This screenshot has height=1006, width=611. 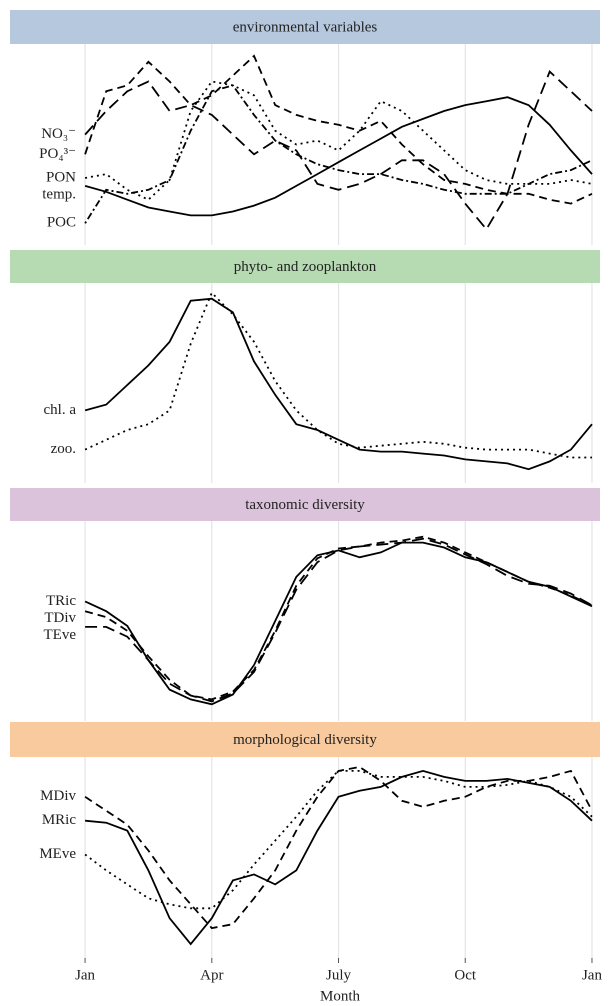 What do you see at coordinates (59, 194) in the screenshot?
I see `series-label: temp.` at bounding box center [59, 194].